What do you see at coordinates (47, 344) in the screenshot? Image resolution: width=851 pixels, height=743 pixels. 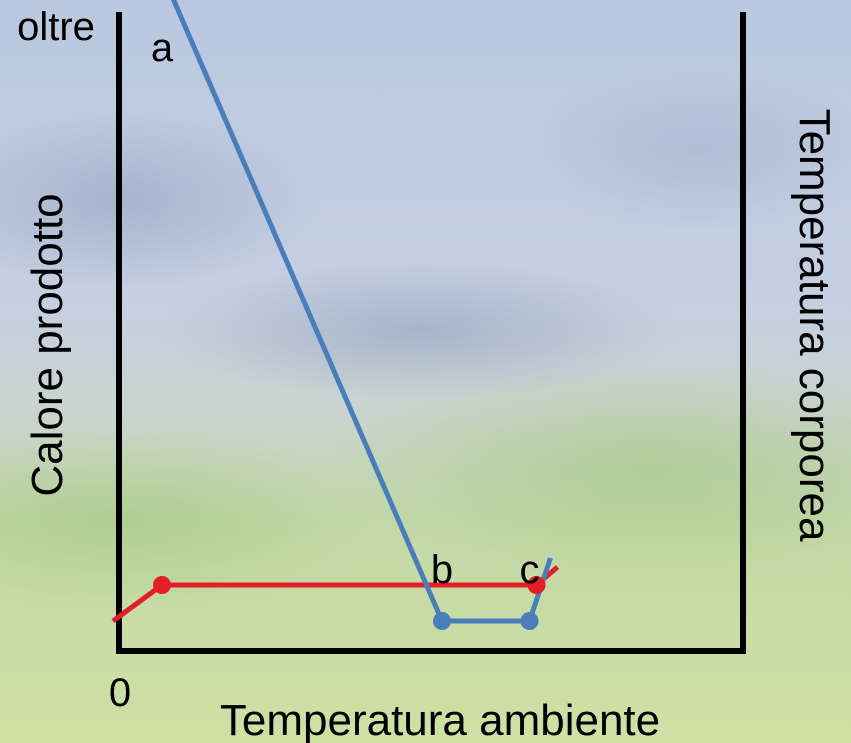 I see `y-axis-title-left: Calore prodotto` at bounding box center [47, 344].